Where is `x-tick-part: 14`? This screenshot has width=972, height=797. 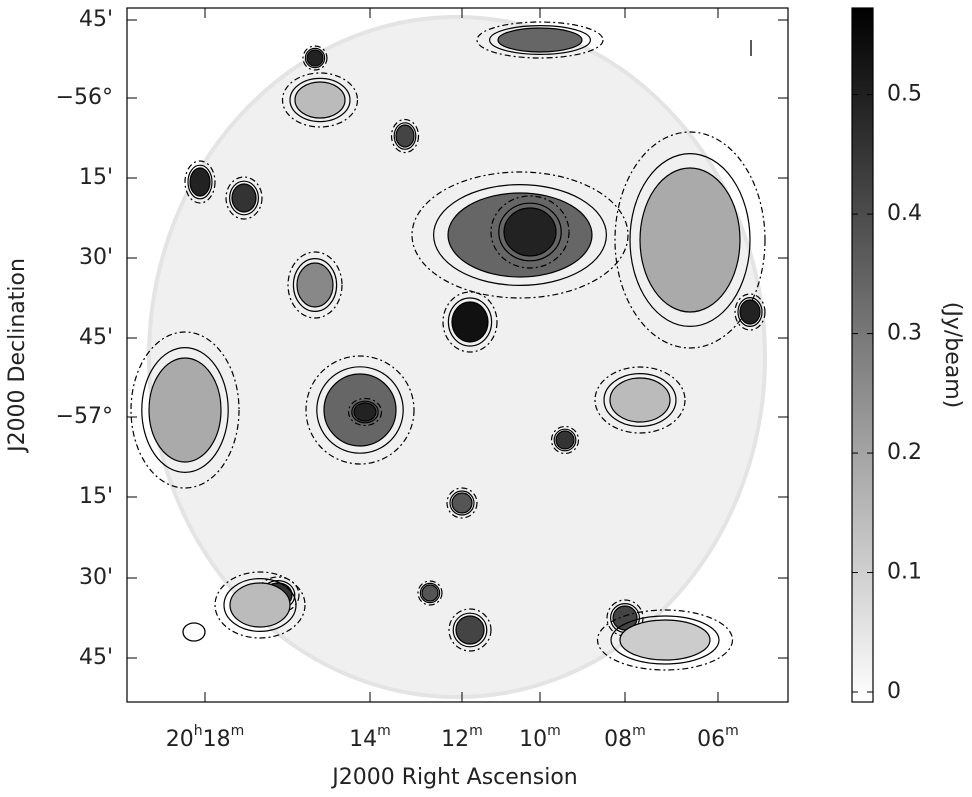
x-tick-part: 14 is located at coordinates (363, 739).